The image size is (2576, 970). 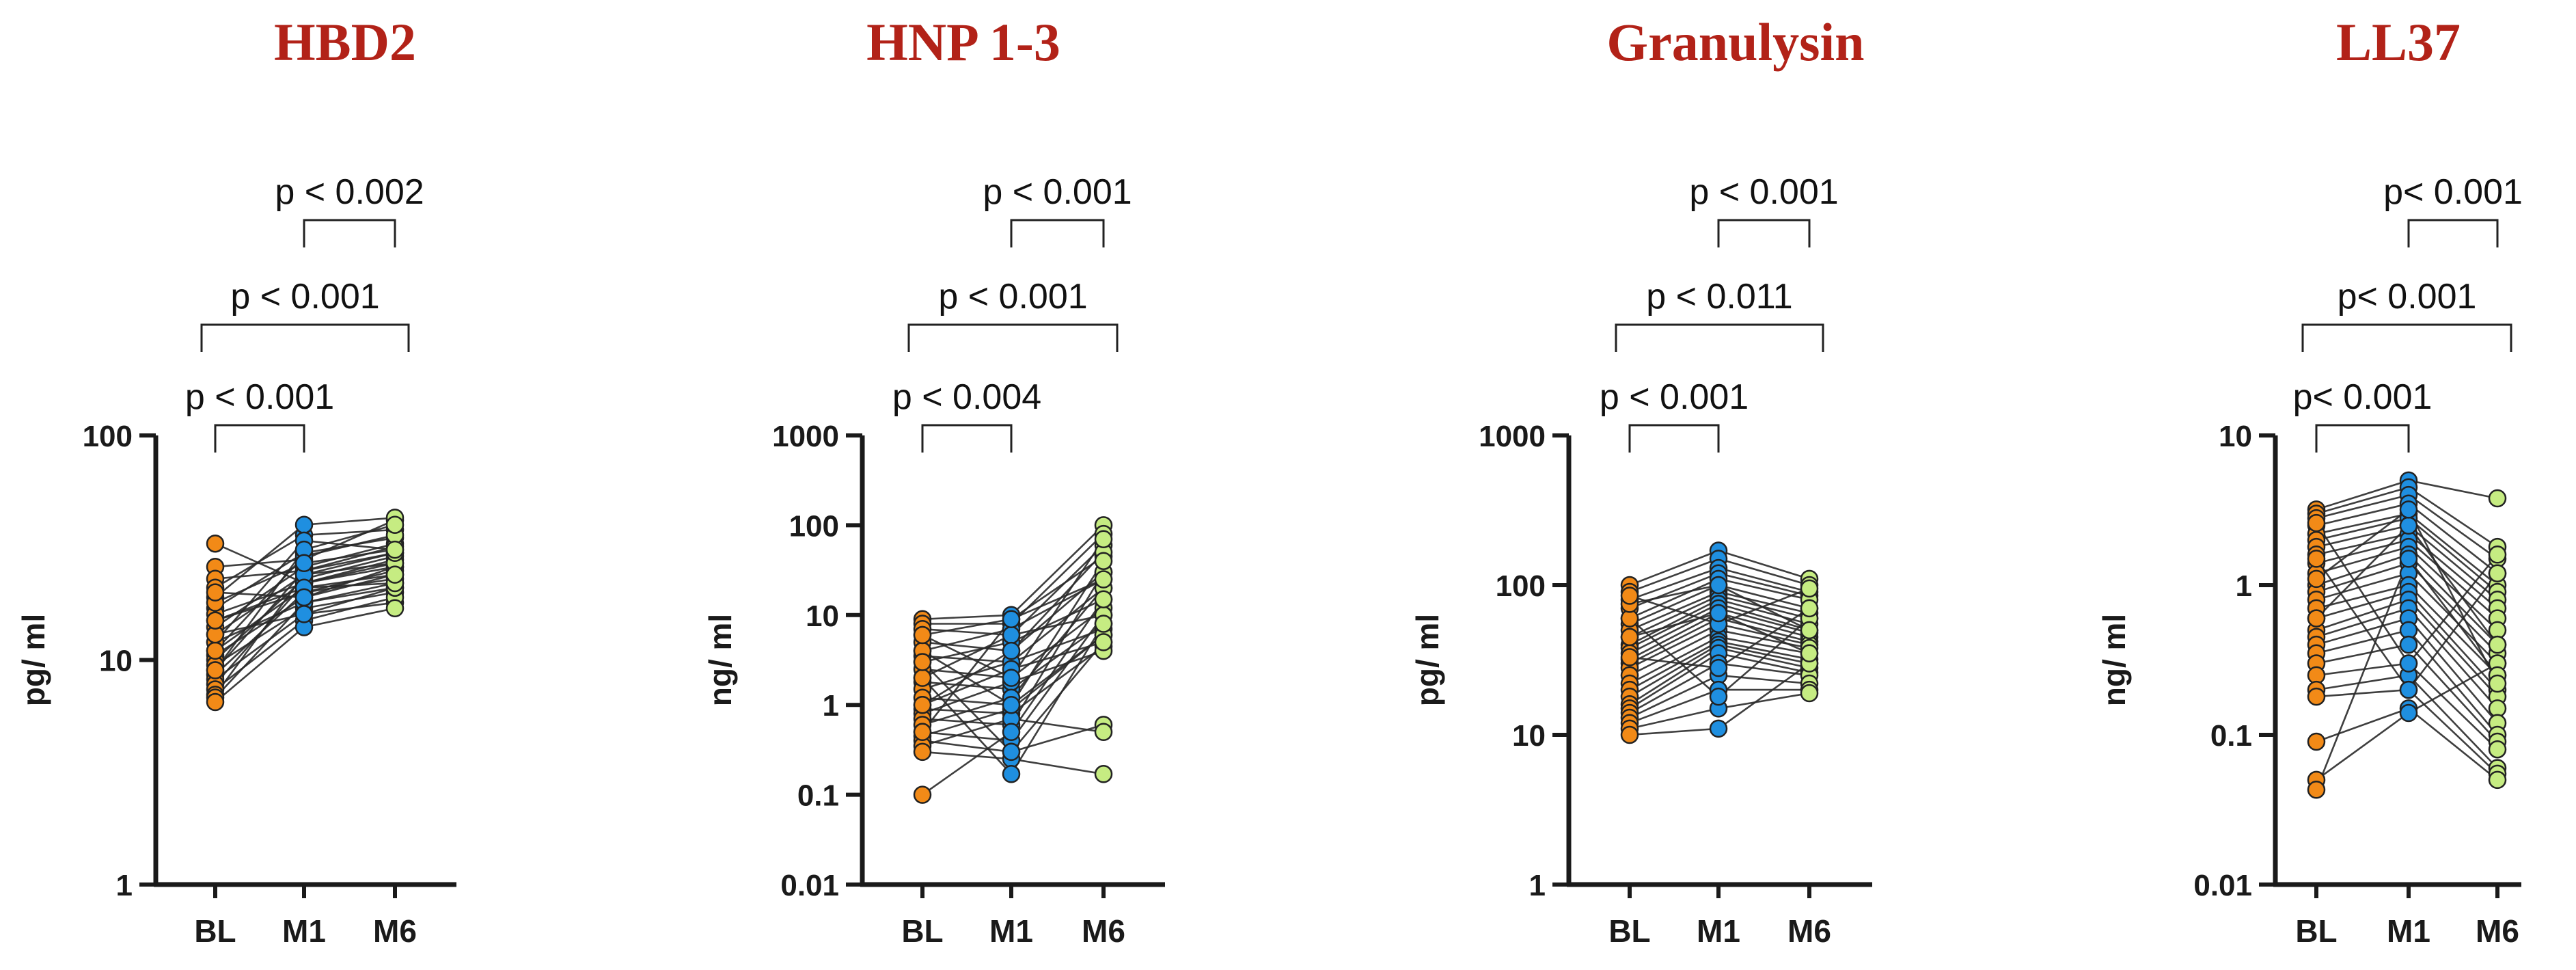 I want to click on y-axis-label: pg/ ml, so click(x=33, y=660).